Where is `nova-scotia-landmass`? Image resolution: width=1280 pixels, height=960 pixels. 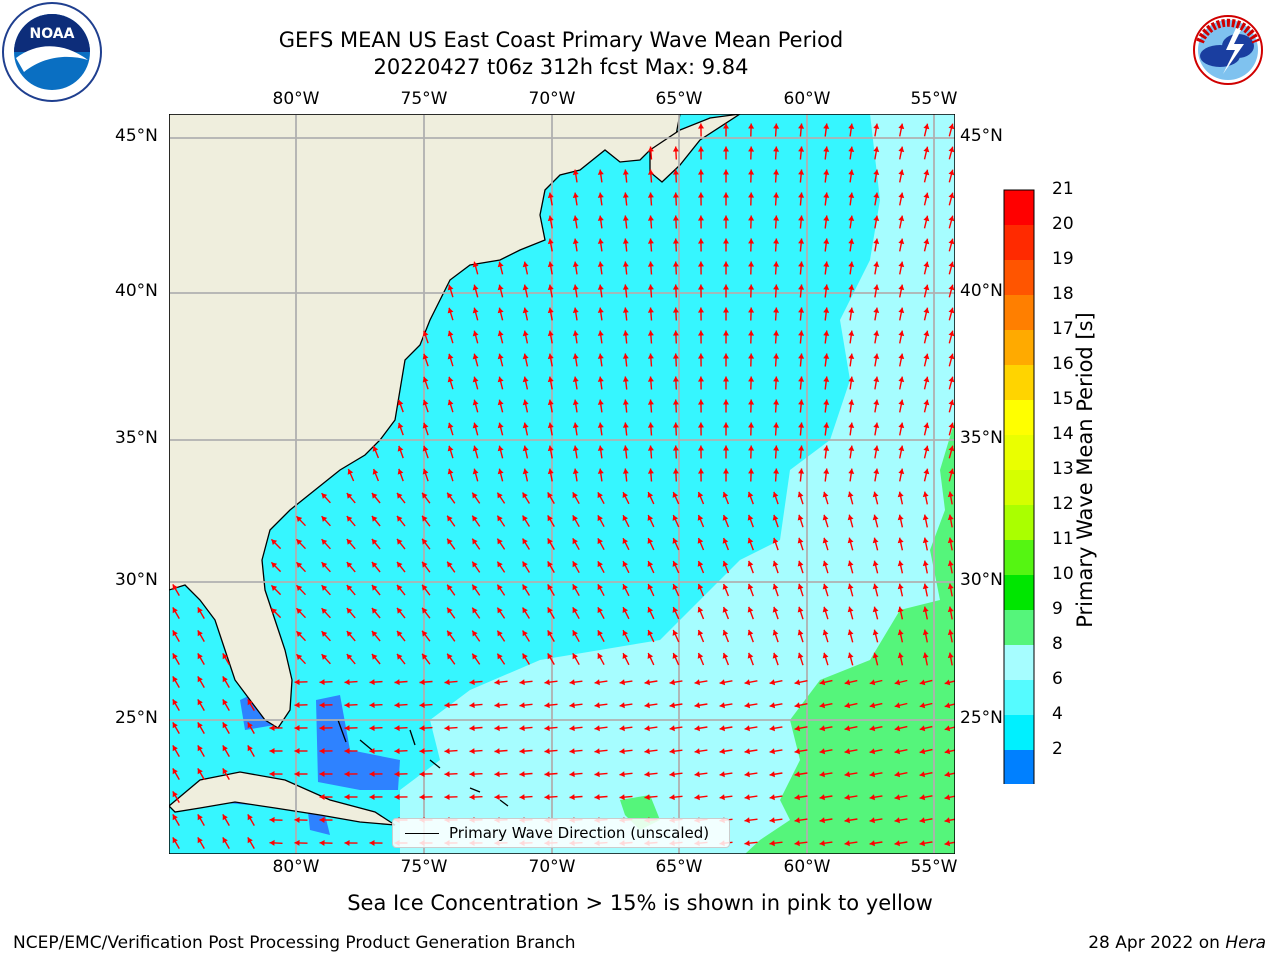 nova-scotia-landmass is located at coordinates (695, 148).